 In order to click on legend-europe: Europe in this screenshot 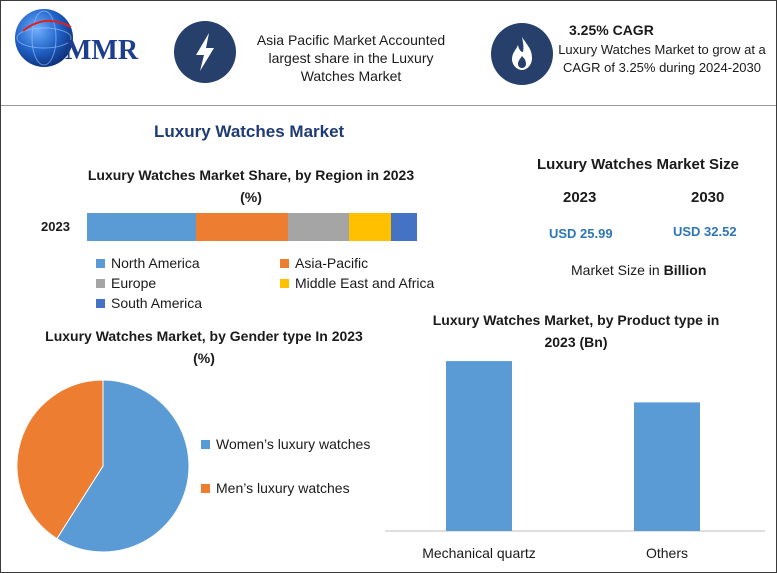, I will do `click(126, 283)`.